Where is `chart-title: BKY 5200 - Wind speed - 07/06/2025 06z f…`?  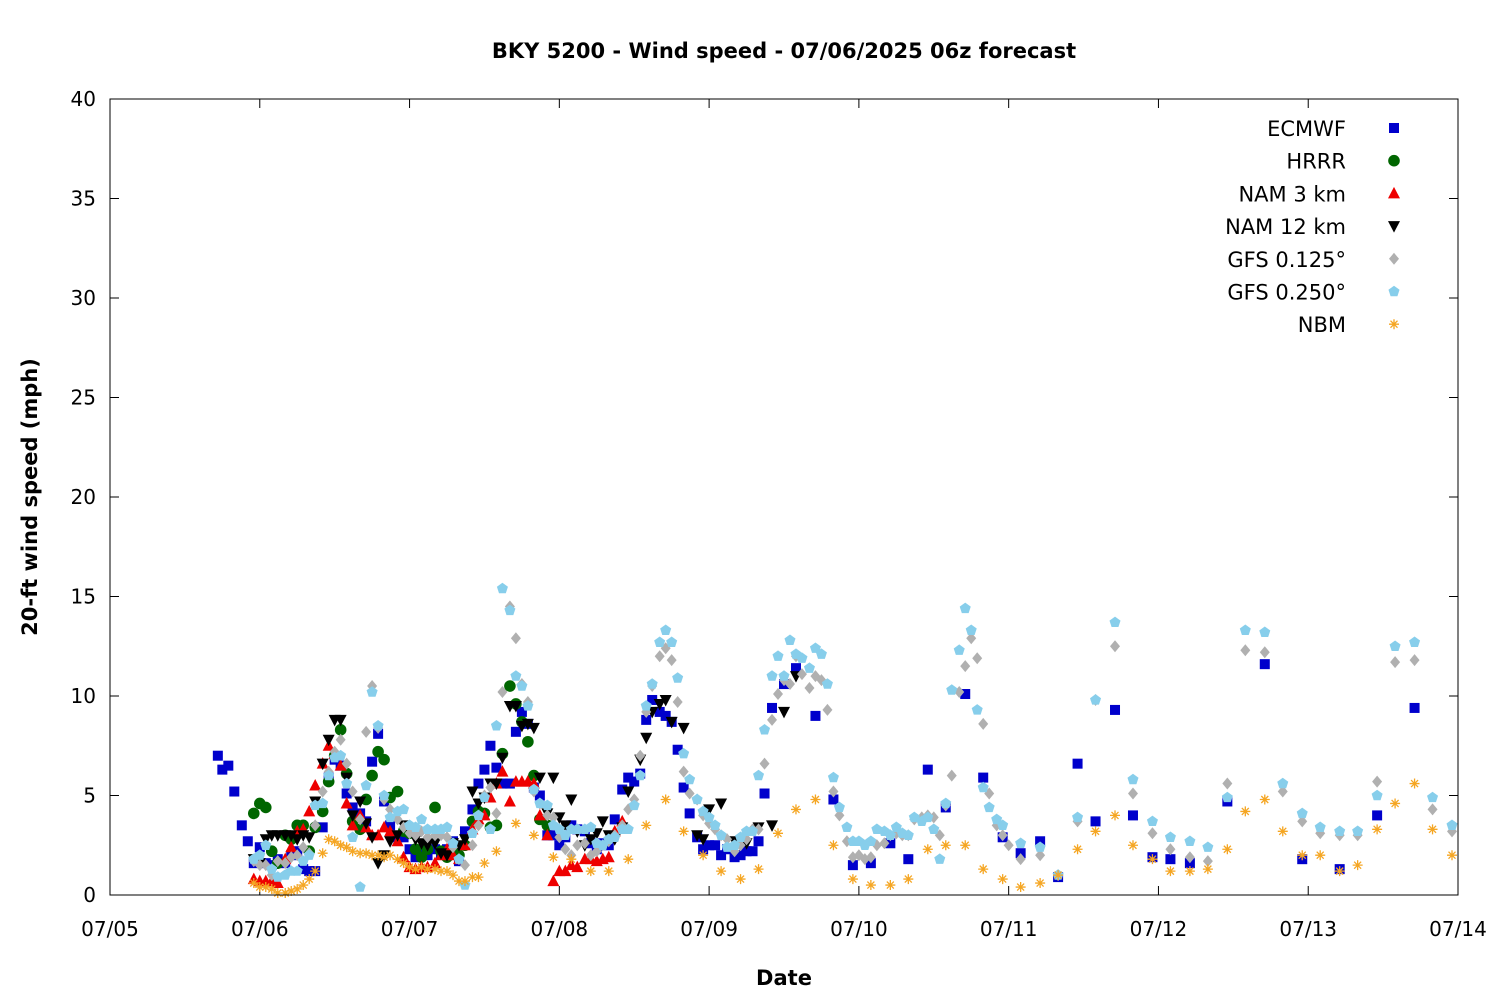
chart-title: BKY 5200 - Wind speed - 07/06/2025 06z f… is located at coordinates (784, 51).